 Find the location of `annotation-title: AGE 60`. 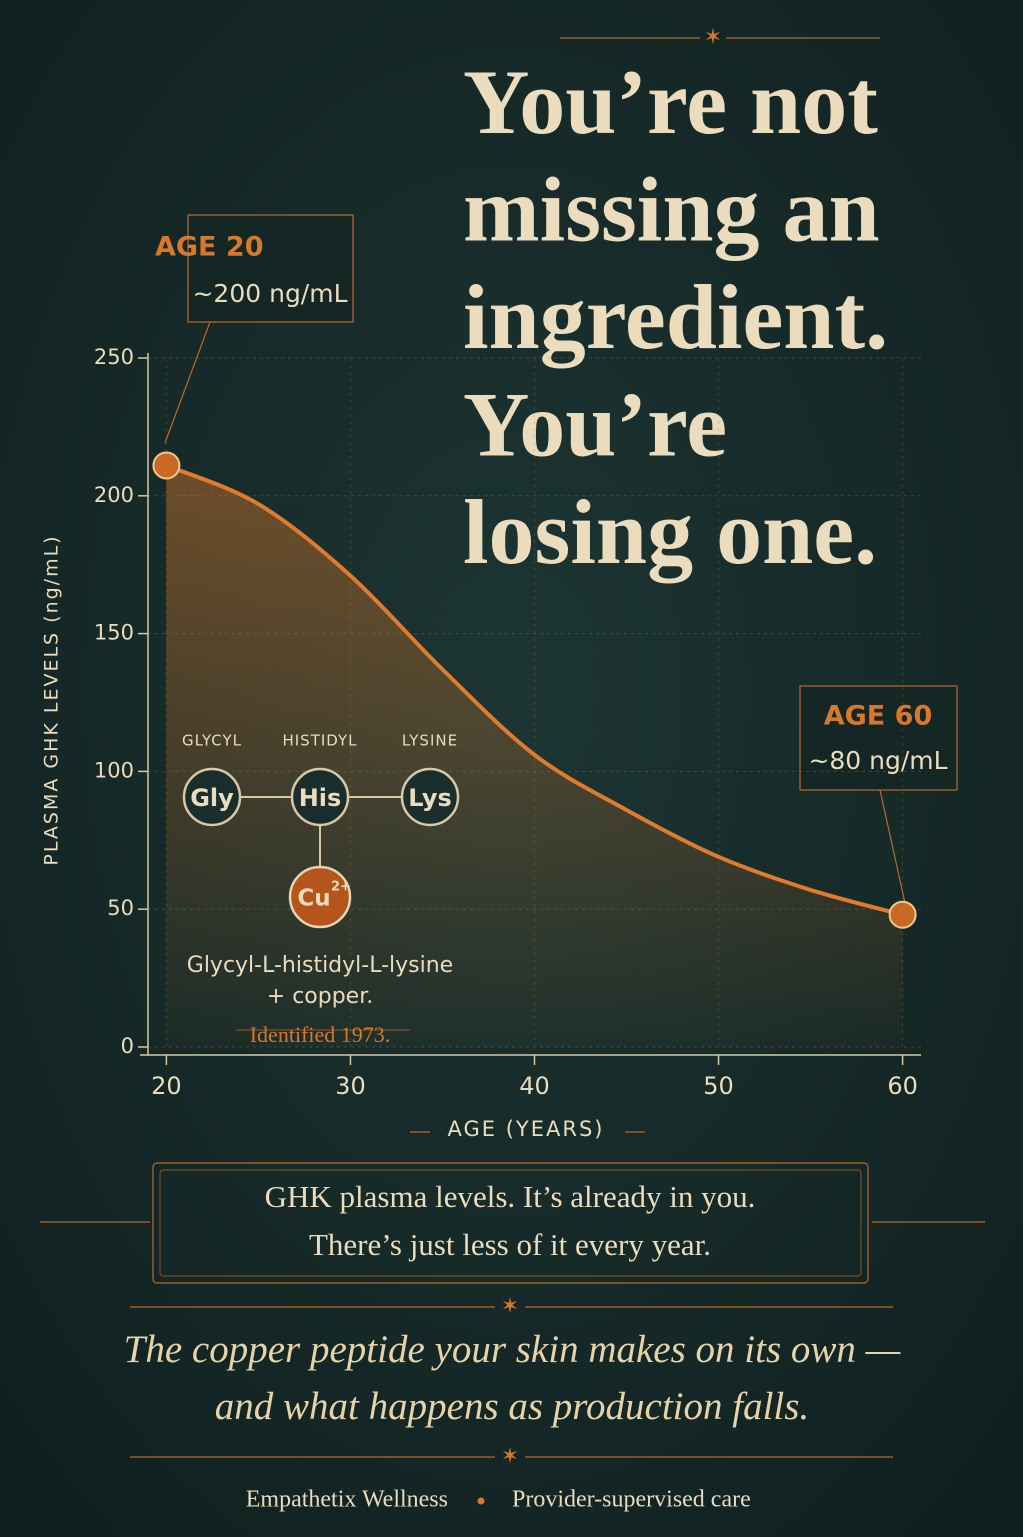

annotation-title: AGE 60 is located at coordinates (878, 716).